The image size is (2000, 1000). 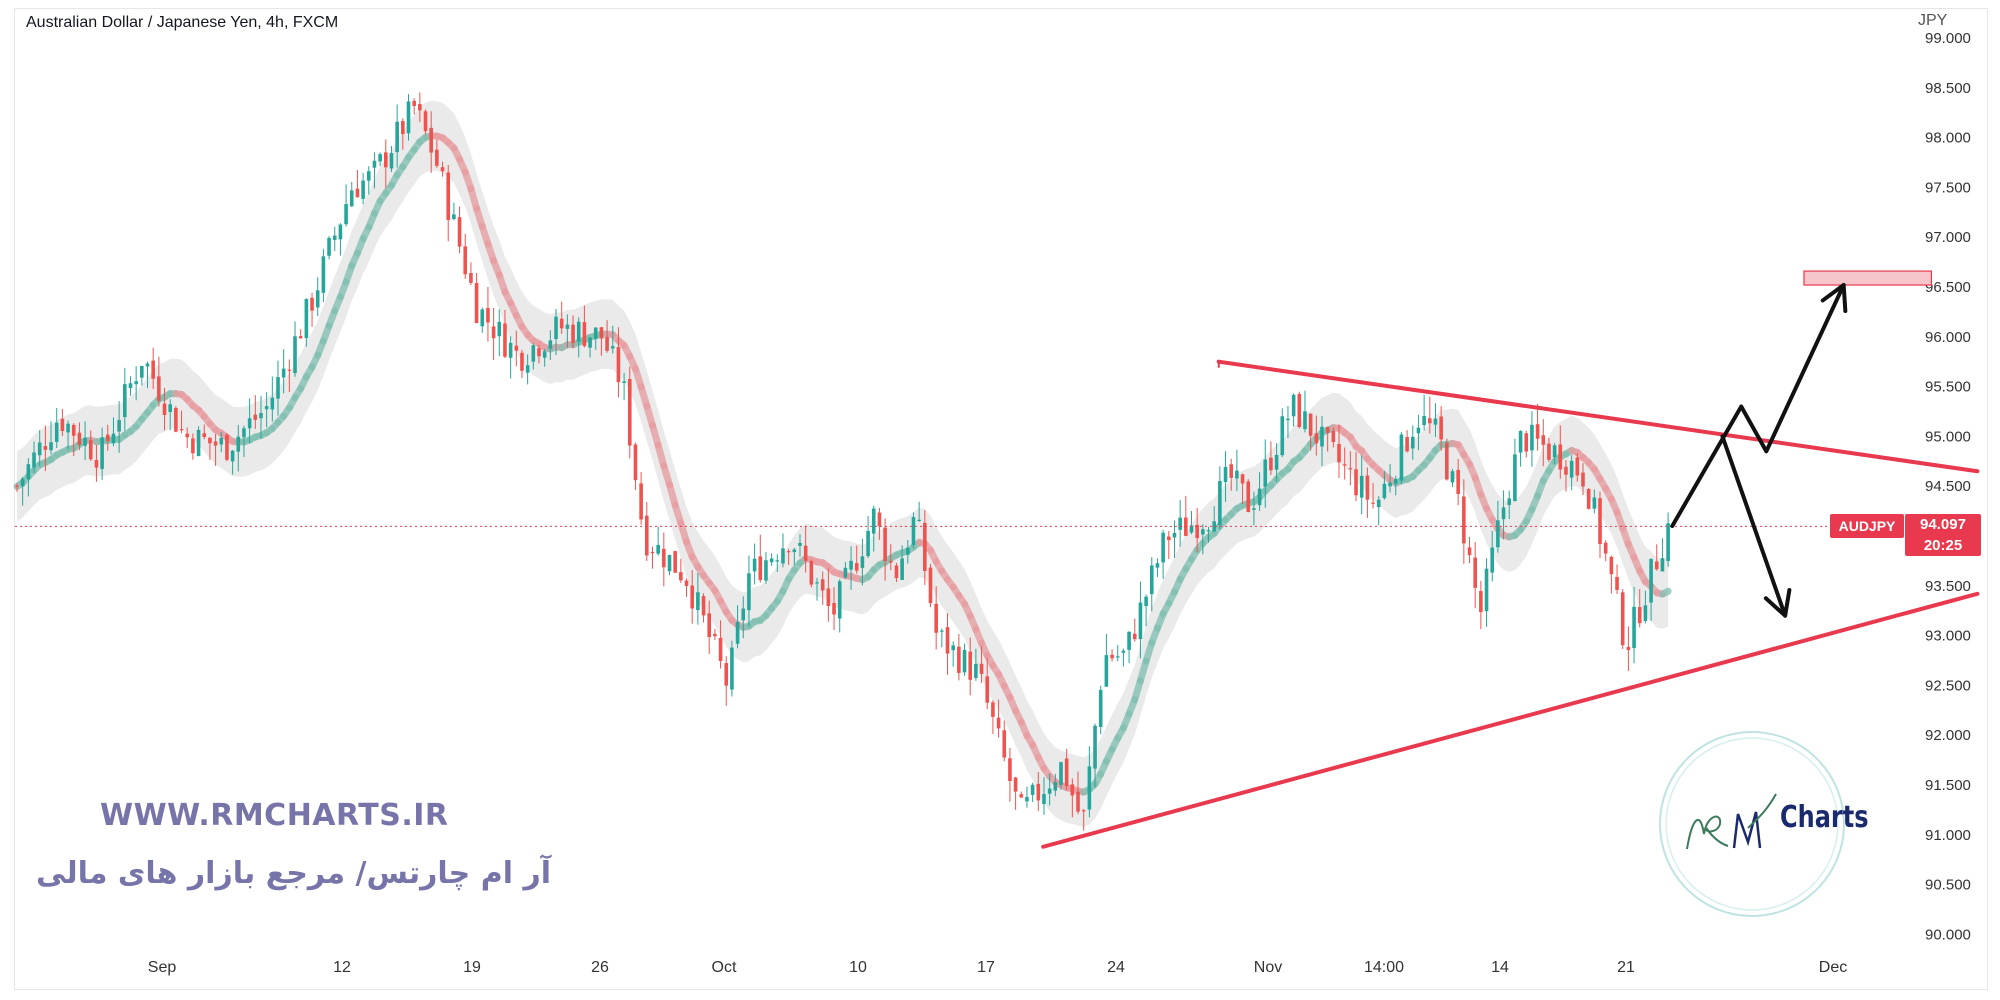 I want to click on moving-average-segment, so click(x=661, y=455).